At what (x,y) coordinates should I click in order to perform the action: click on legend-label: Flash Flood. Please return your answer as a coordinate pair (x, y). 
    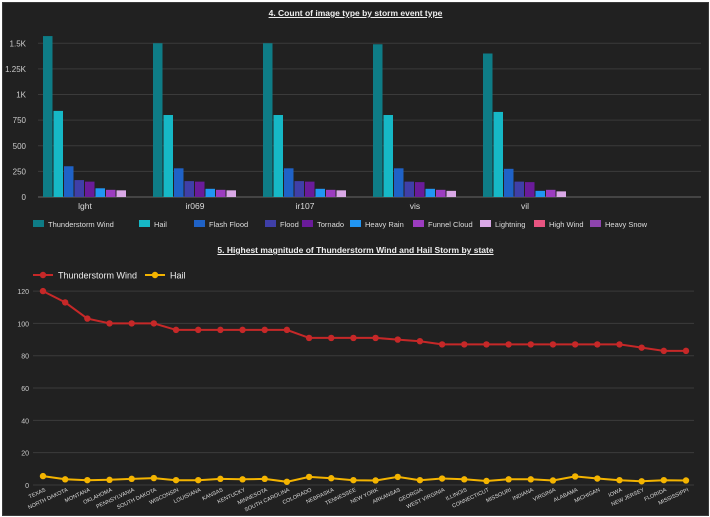
    Looking at the image, I should click on (228, 224).